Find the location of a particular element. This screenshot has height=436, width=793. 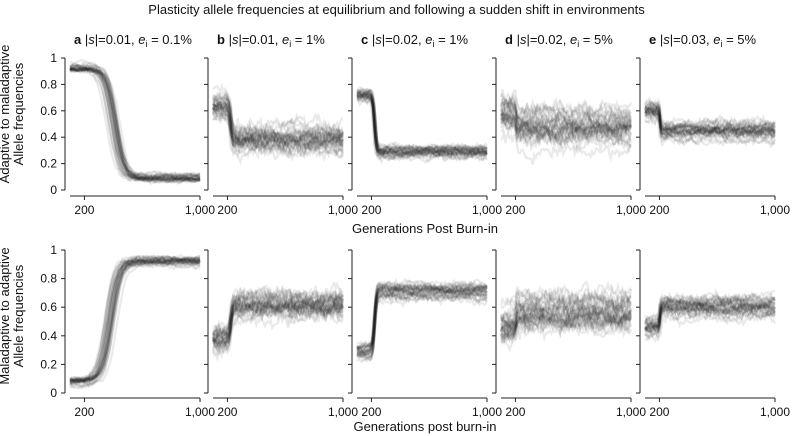

y-tick-label: 0.6 is located at coordinates (48, 307).